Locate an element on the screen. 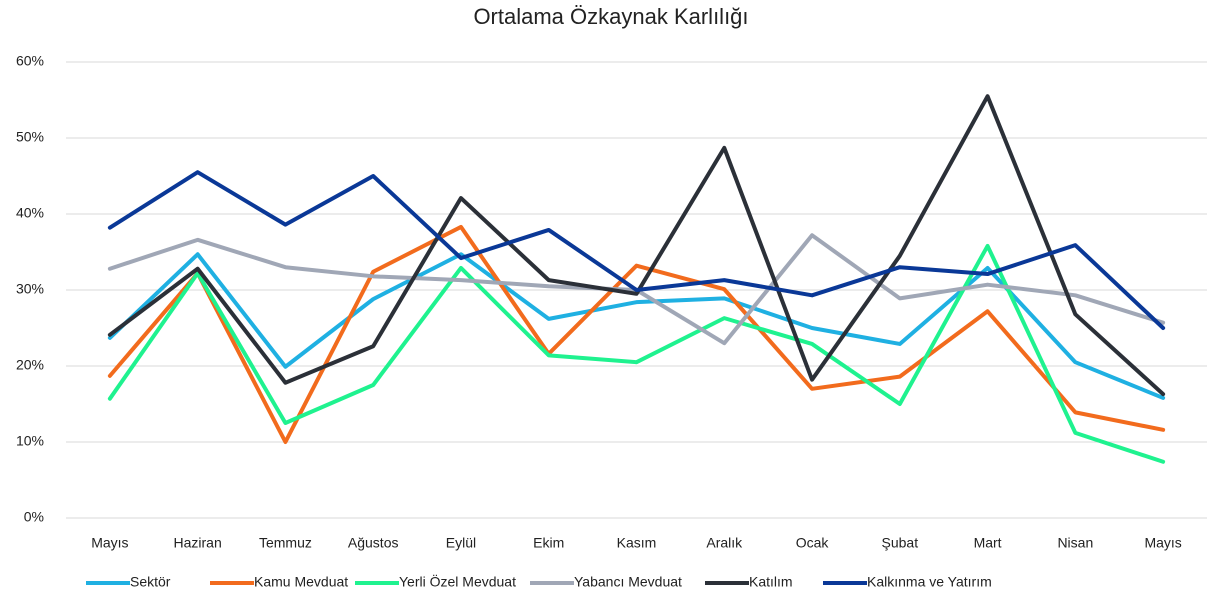 The width and height of the screenshot is (1222, 599). legend-label: Katılım is located at coordinates (771, 582).